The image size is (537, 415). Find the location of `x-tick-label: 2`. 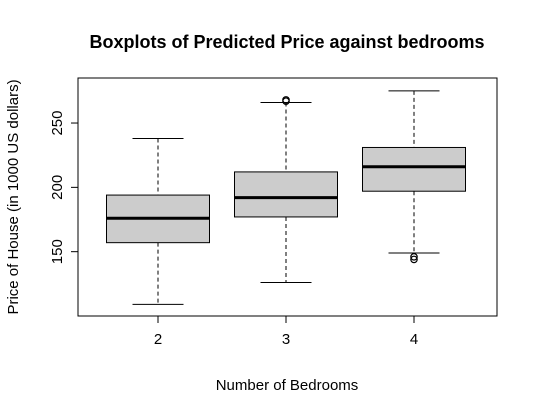

x-tick-label: 2 is located at coordinates (158, 339).